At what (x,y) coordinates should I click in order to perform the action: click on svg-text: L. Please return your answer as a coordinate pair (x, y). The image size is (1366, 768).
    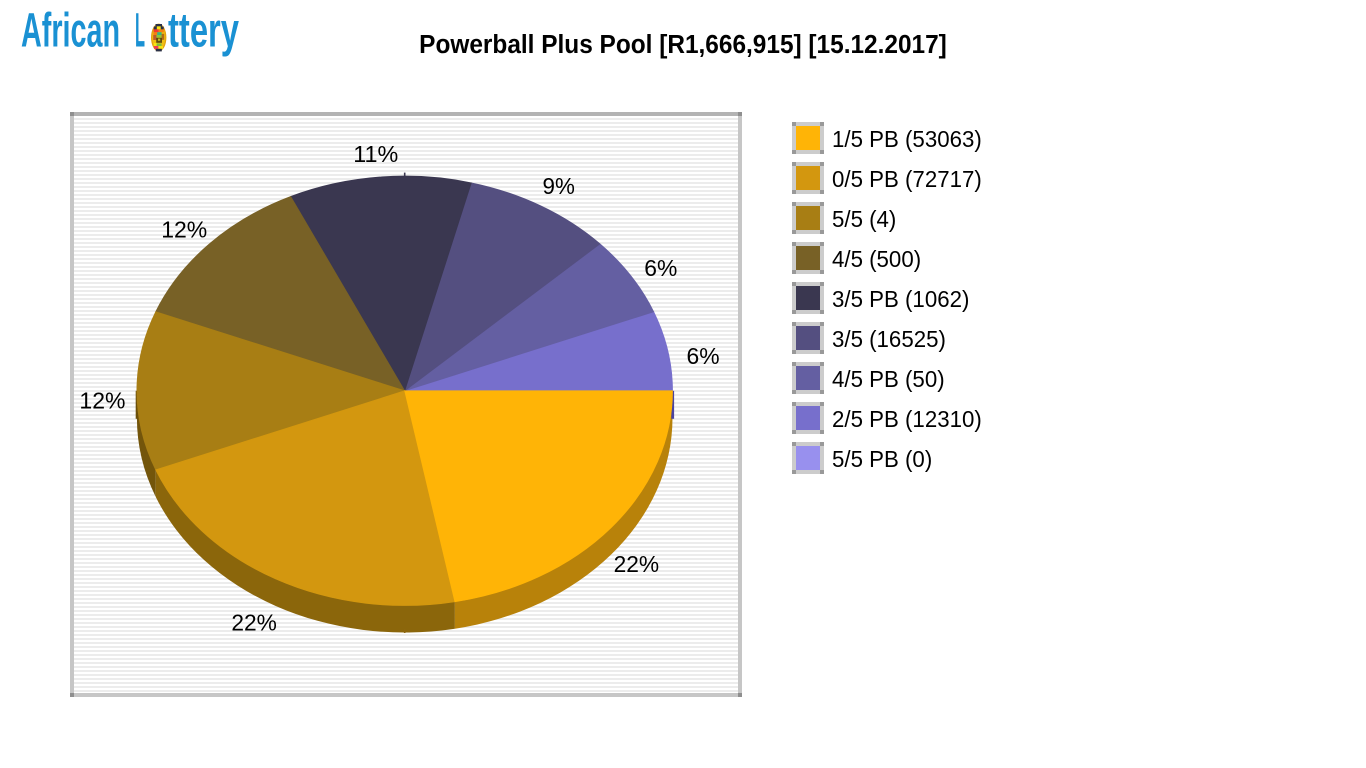
    Looking at the image, I should click on (140, 31).